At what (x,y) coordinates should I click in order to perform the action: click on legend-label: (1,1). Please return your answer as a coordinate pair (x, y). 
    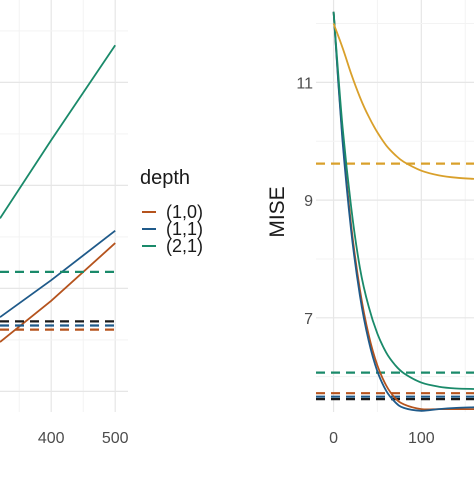
    Looking at the image, I should click on (184, 229).